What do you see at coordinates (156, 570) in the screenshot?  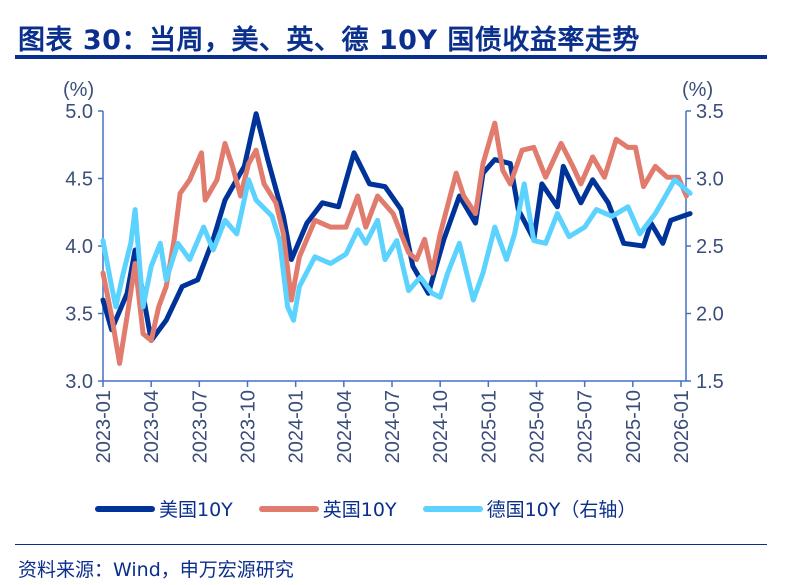 I see `source-note: 资料来源：Wind，申万宏源研究` at bounding box center [156, 570].